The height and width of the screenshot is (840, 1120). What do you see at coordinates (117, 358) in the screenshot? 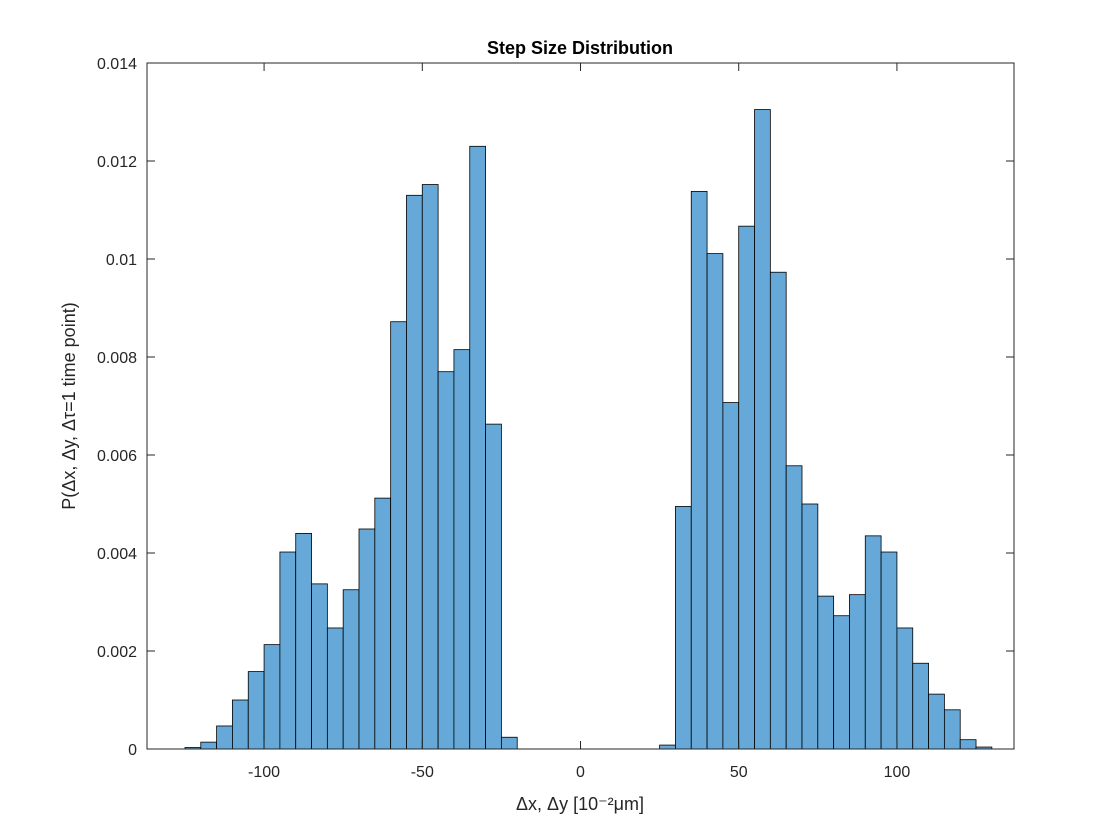
I see `y-tick-label: 0.008` at bounding box center [117, 358].